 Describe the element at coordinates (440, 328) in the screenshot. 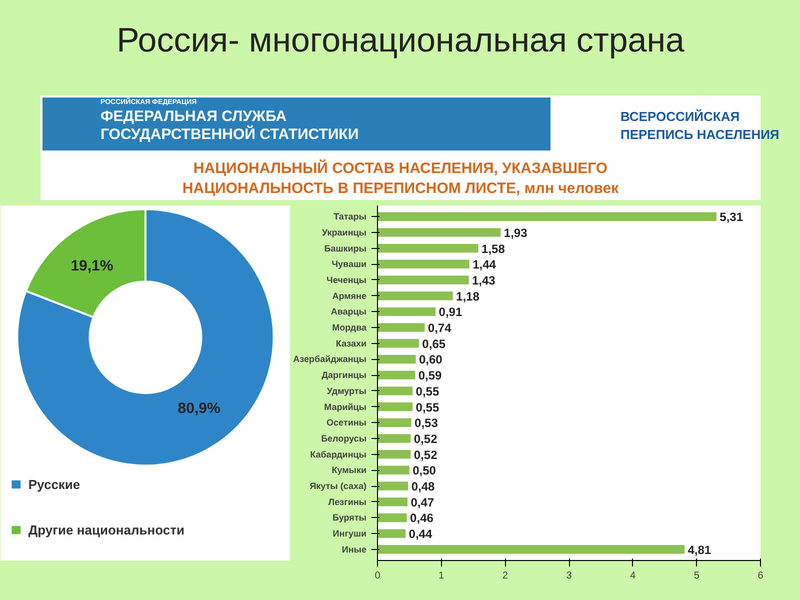

I see `data-label: 0,74` at that location.